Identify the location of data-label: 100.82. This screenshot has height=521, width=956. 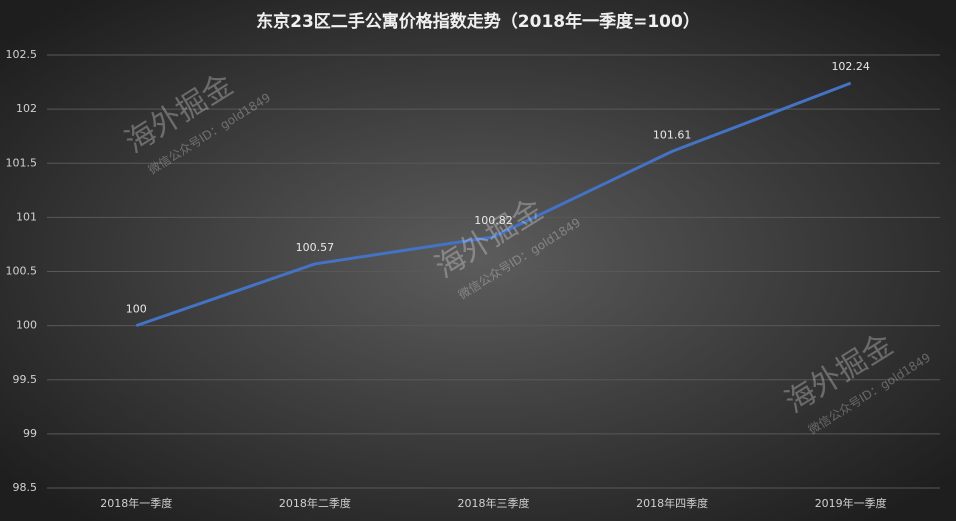
(493, 220).